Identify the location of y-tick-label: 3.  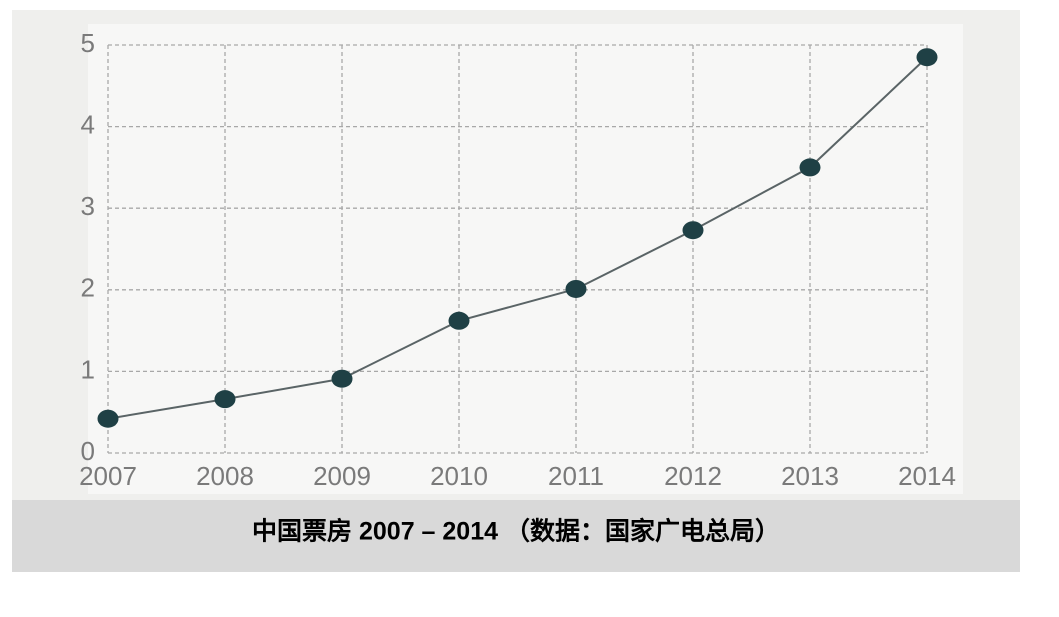
(88, 206).